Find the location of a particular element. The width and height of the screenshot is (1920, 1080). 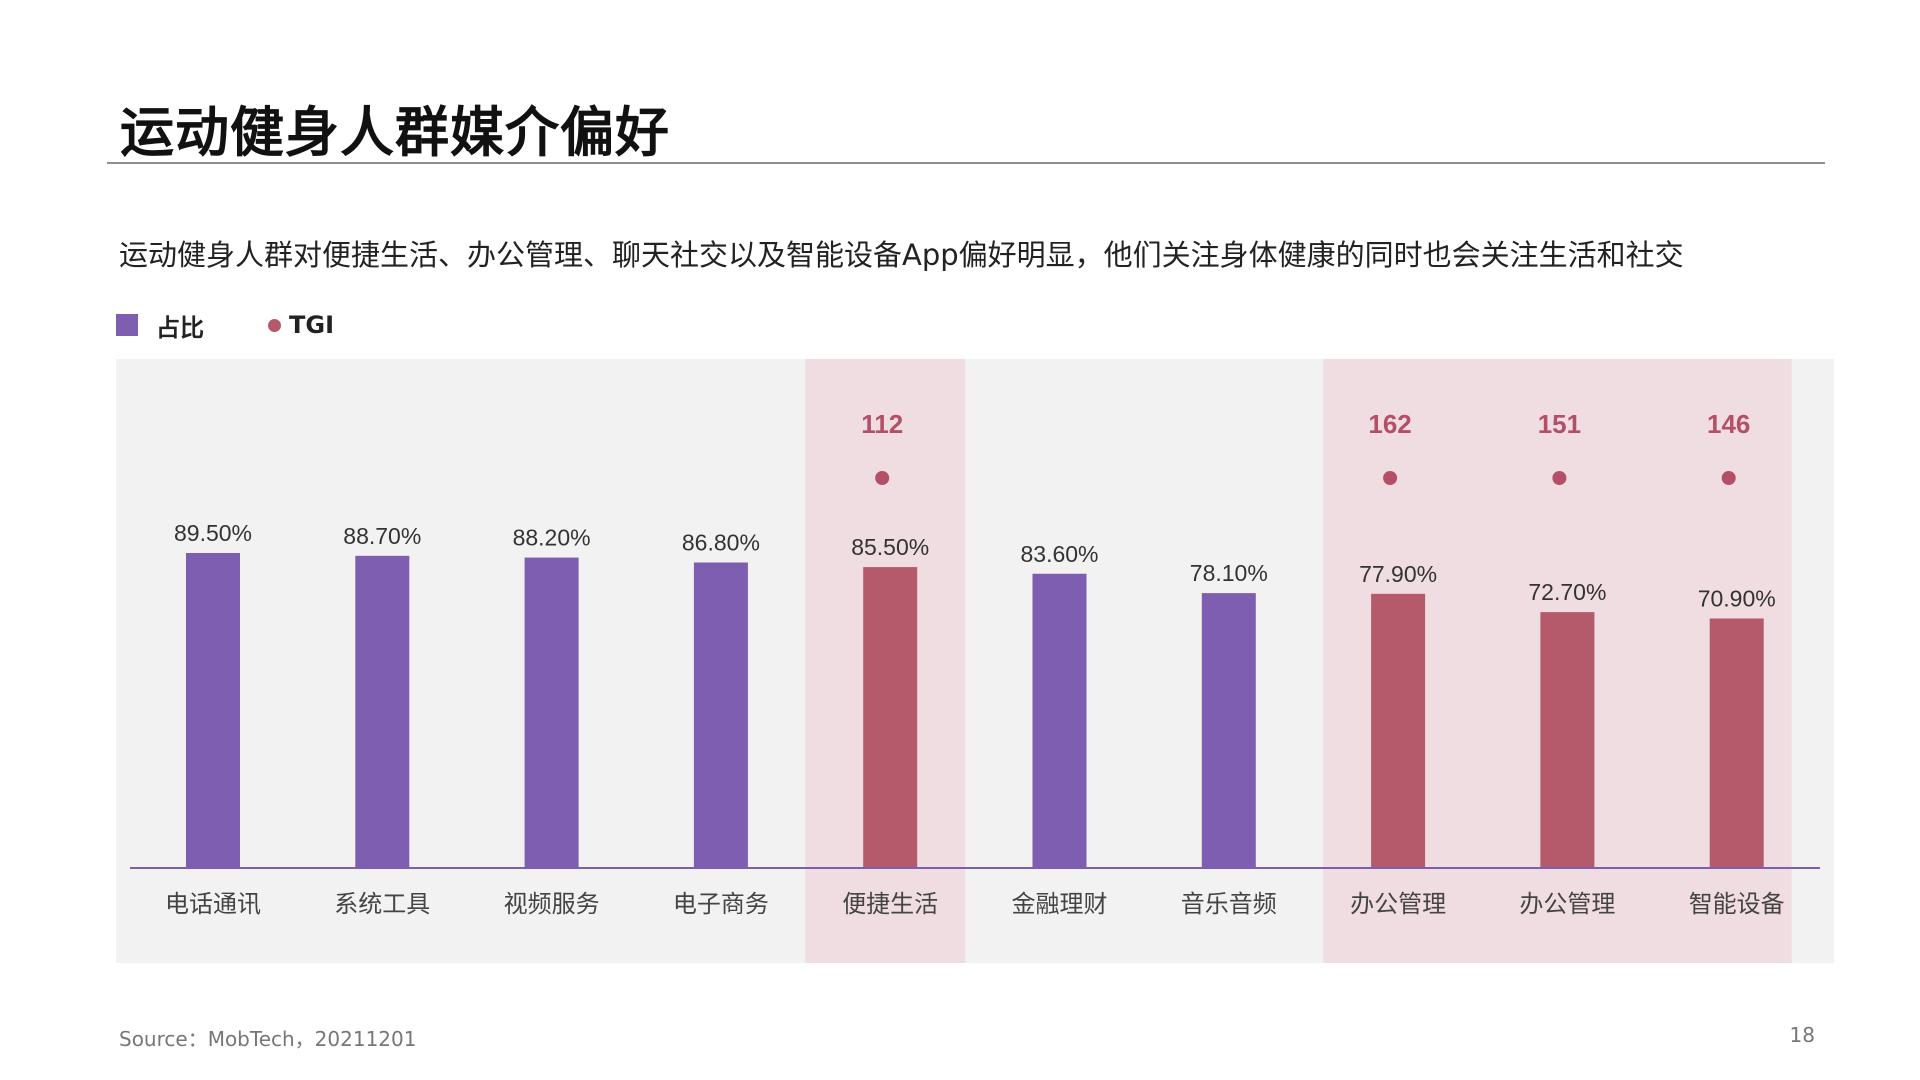

page-title: 运动健身人群媒介偏好 is located at coordinates (395, 132).